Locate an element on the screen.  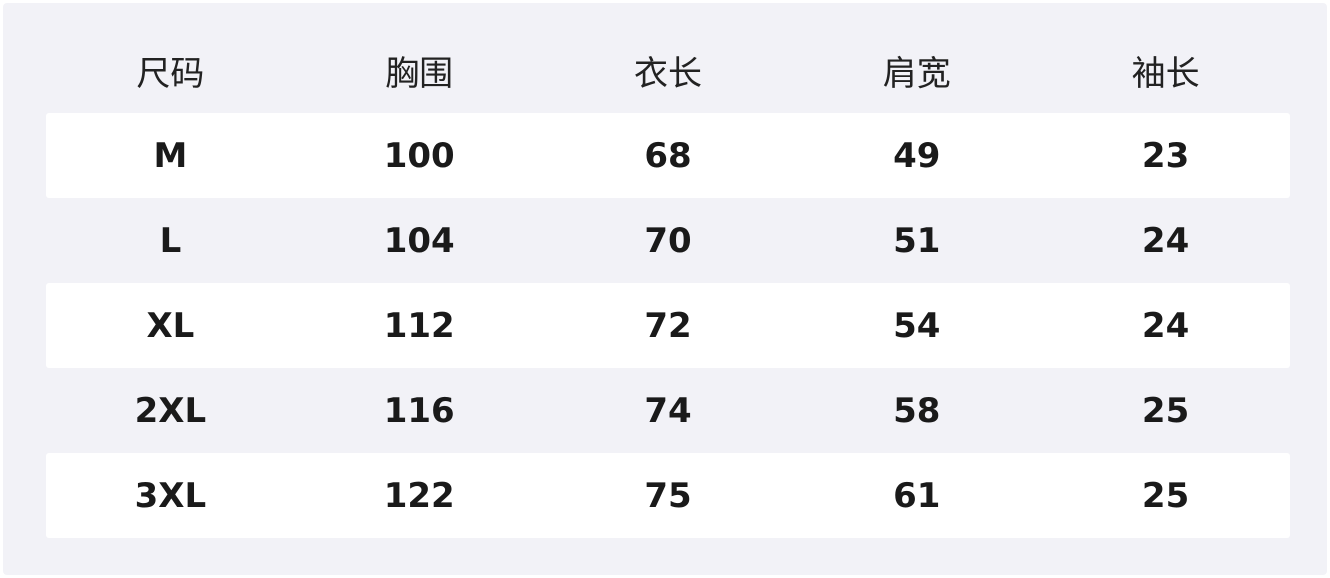
cell-size: XL is located at coordinates (170, 325).